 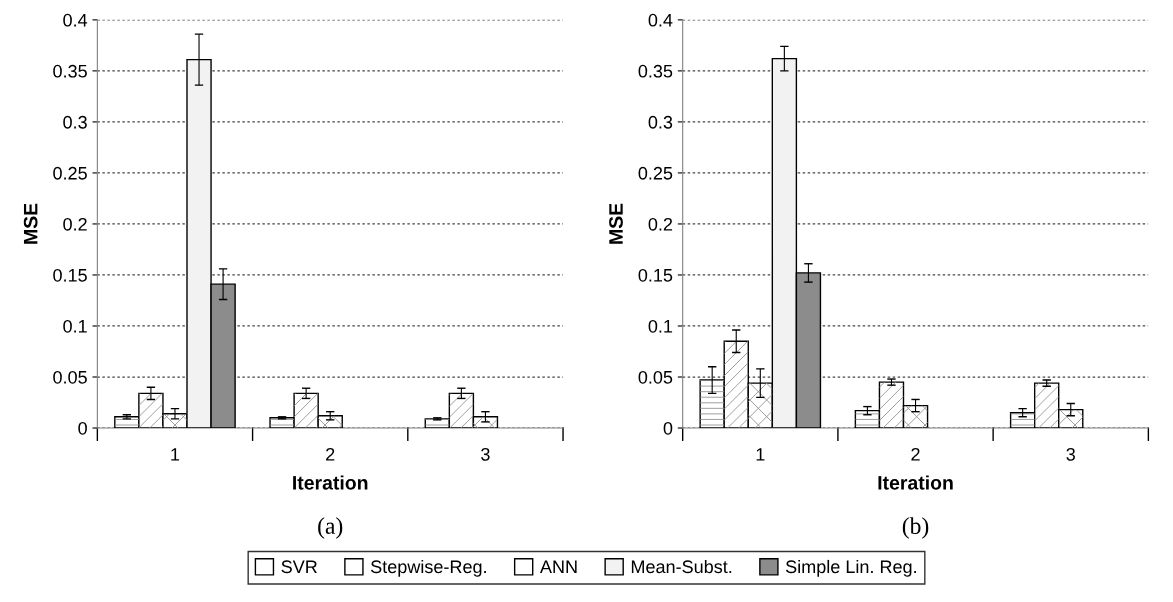 I want to click on legend-label: Mean-Subst., so click(x=681, y=566).